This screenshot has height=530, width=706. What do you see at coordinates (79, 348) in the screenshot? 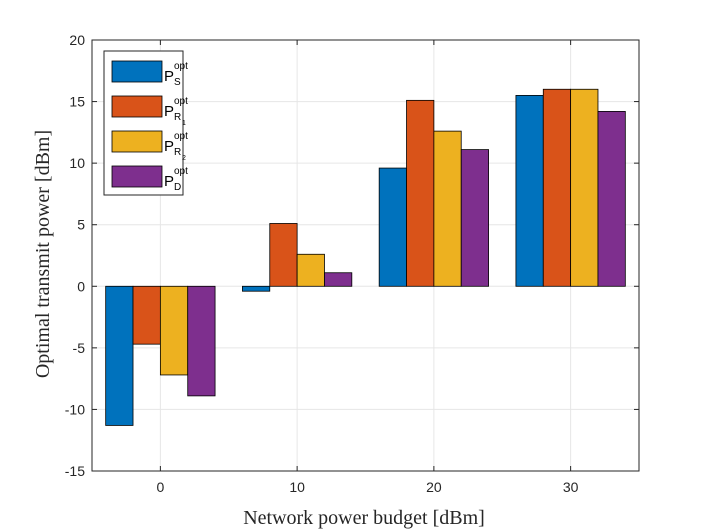
I see `y-tick-label: -5` at bounding box center [79, 348].